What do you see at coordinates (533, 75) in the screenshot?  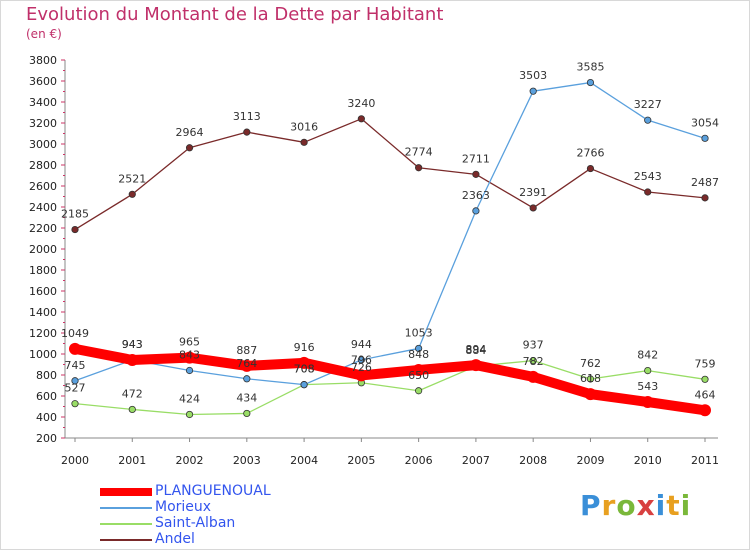 I see `data-label: 3503` at bounding box center [533, 75].